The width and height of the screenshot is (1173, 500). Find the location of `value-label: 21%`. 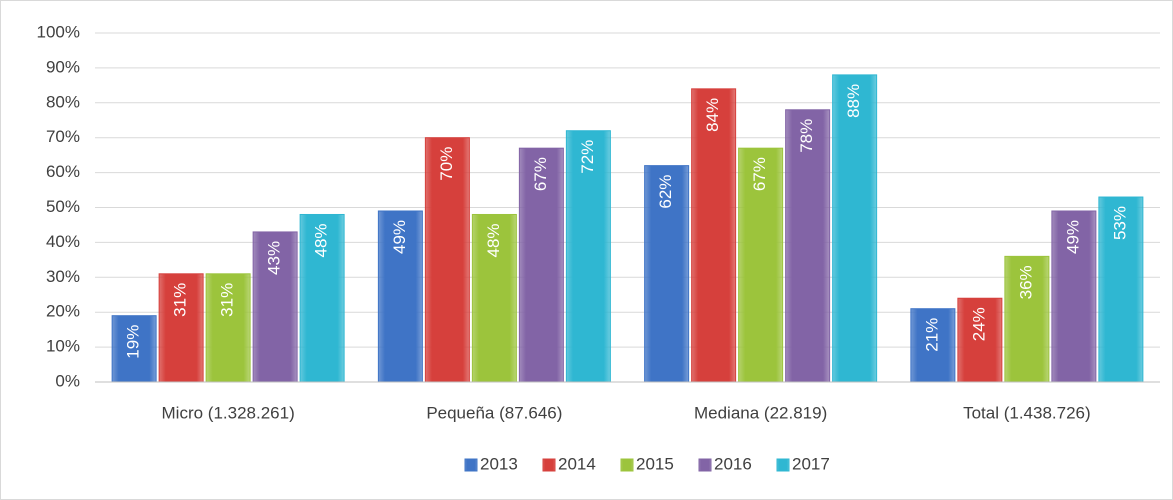

value-label: 21% is located at coordinates (931, 335).